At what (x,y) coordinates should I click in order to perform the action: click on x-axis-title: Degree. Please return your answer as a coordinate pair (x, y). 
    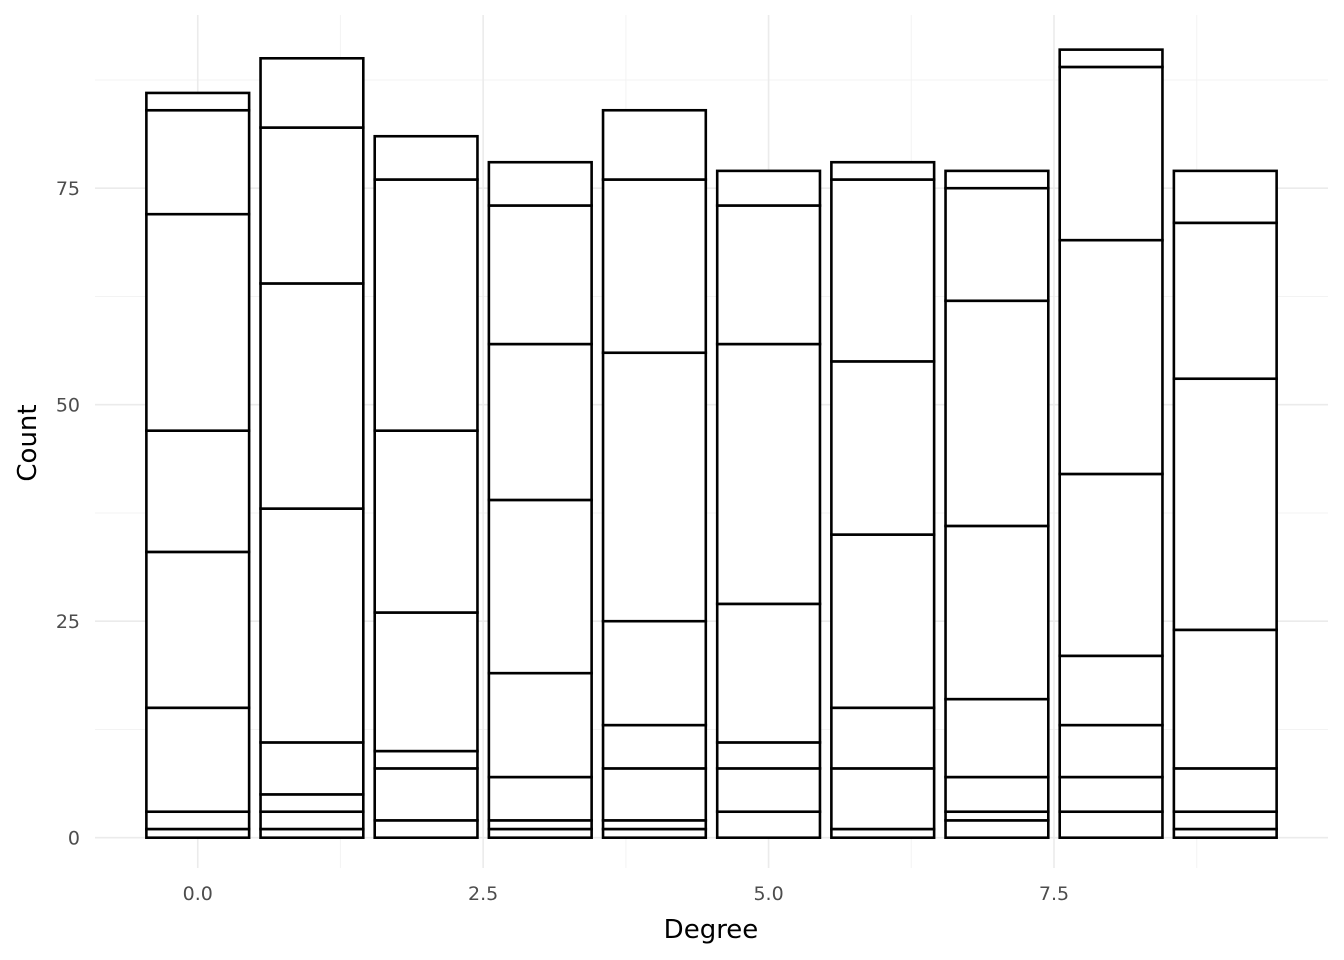
    Looking at the image, I should click on (711, 930).